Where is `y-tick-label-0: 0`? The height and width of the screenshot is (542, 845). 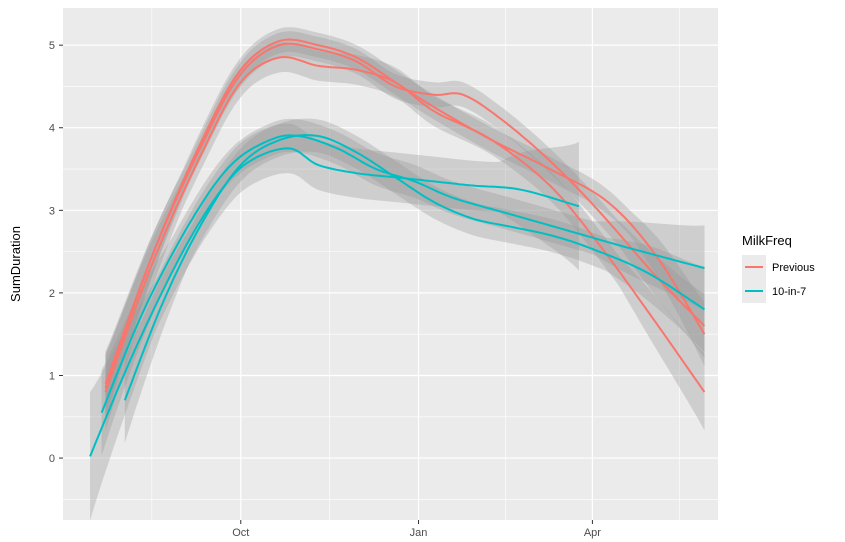 y-tick-label-0: 0 is located at coordinates (52, 459).